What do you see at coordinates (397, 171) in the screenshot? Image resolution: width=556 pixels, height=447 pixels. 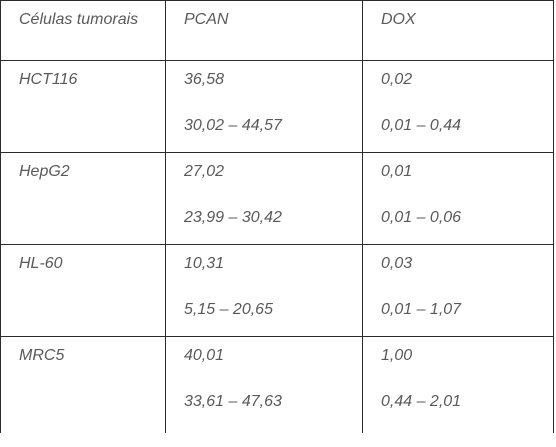 I see `dox-value: 0,01` at bounding box center [397, 171].